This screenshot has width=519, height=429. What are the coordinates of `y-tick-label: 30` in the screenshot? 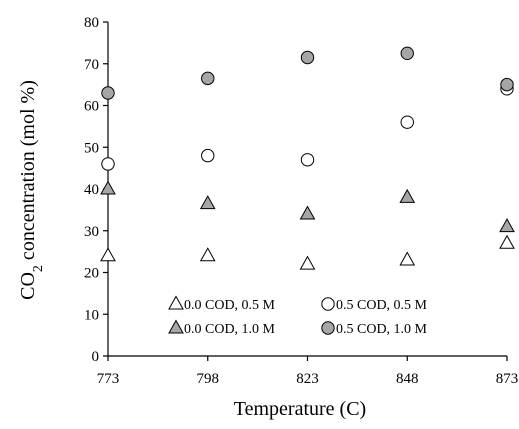 It's located at (91, 232).